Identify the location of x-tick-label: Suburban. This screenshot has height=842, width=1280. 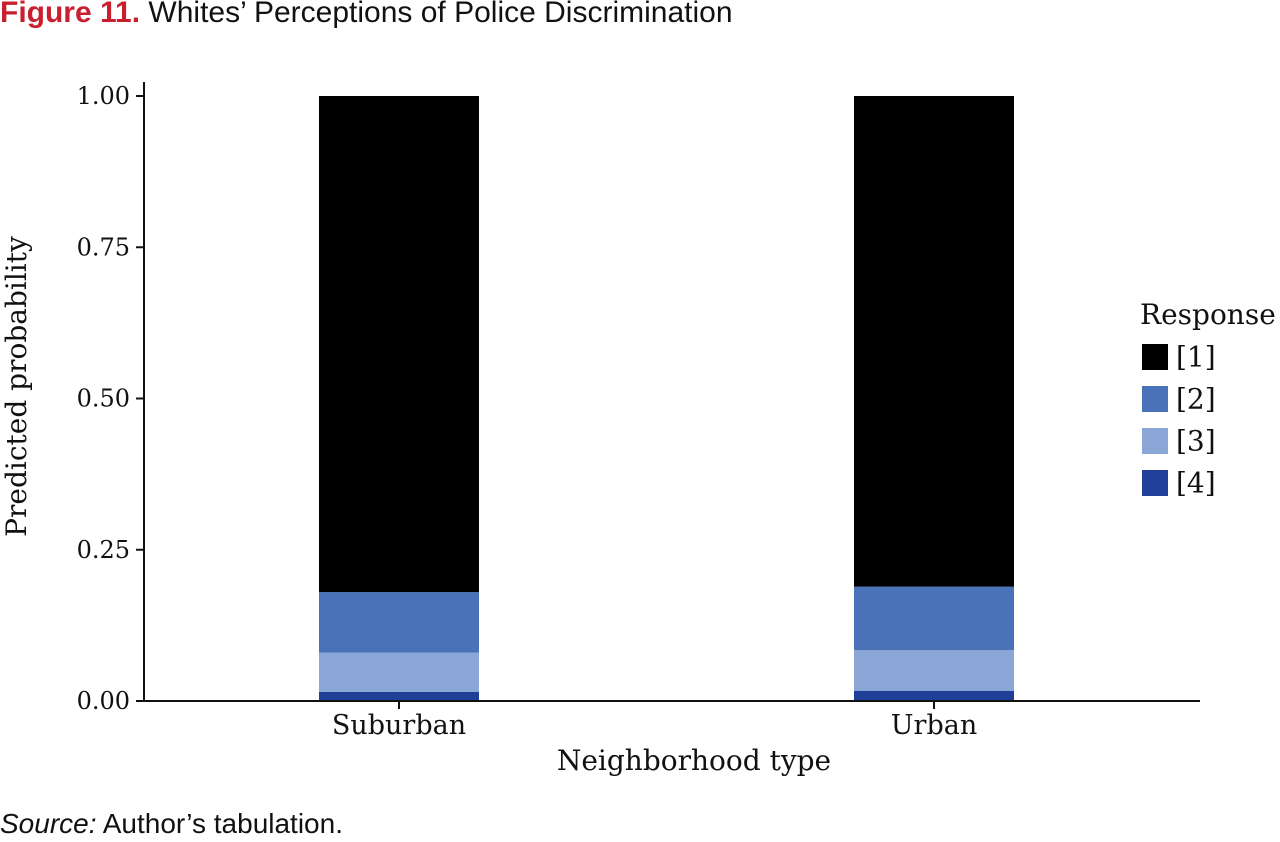
(399, 725).